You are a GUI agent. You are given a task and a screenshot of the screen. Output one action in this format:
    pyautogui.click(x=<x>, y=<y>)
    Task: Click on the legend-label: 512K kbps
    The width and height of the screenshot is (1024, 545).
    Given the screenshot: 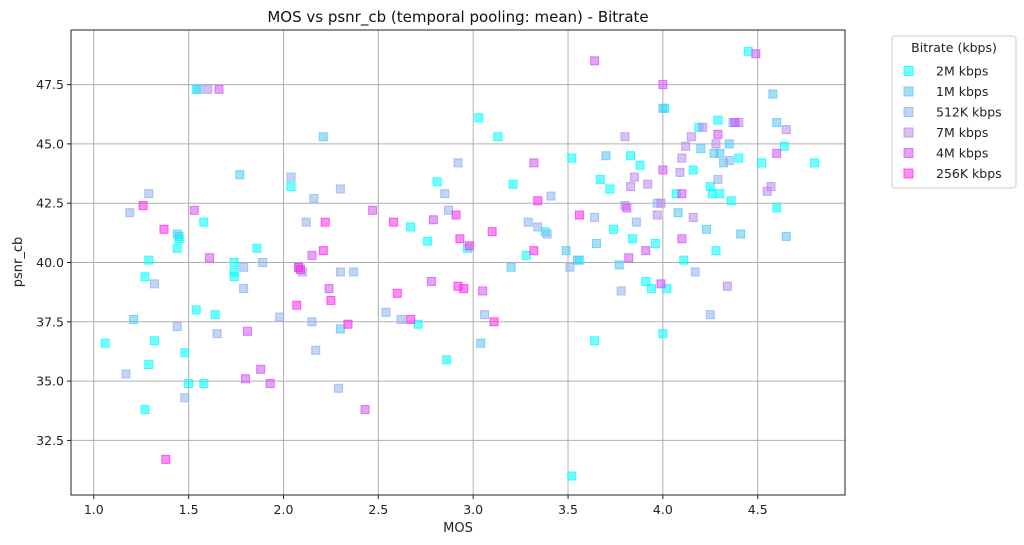 What is the action you would take?
    pyautogui.click(x=969, y=112)
    